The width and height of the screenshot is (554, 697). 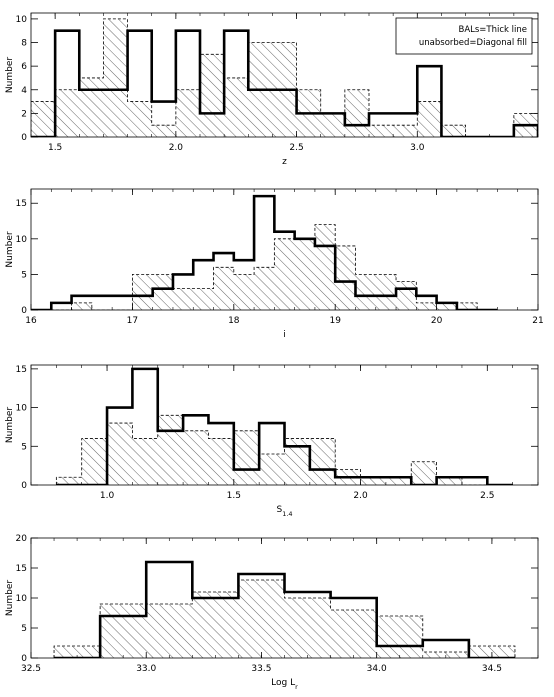 I want to click on x-axis-label: S1.4, so click(x=284, y=511).